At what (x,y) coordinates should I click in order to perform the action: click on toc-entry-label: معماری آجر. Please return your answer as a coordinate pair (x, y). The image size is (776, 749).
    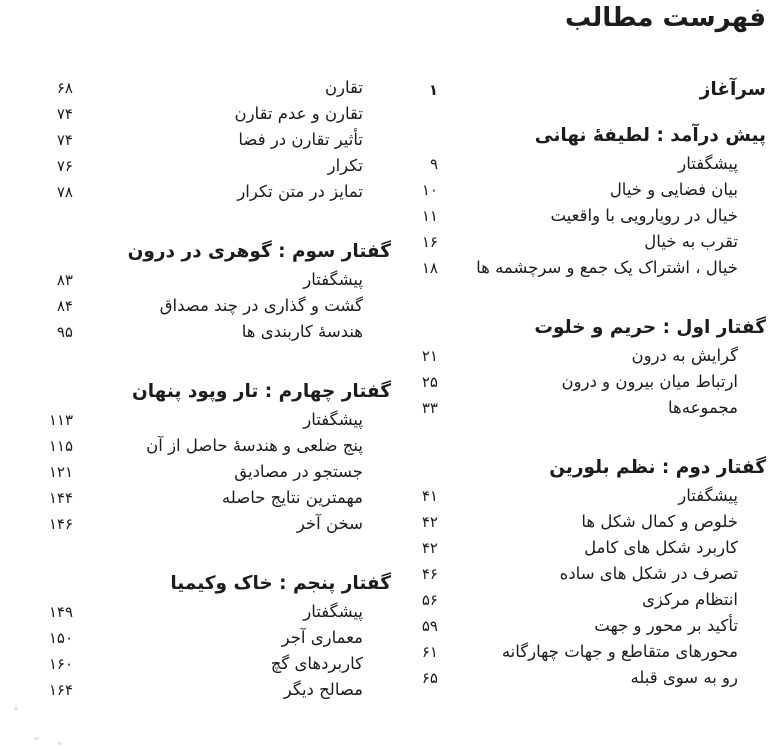
    Looking at the image, I should click on (322, 637).